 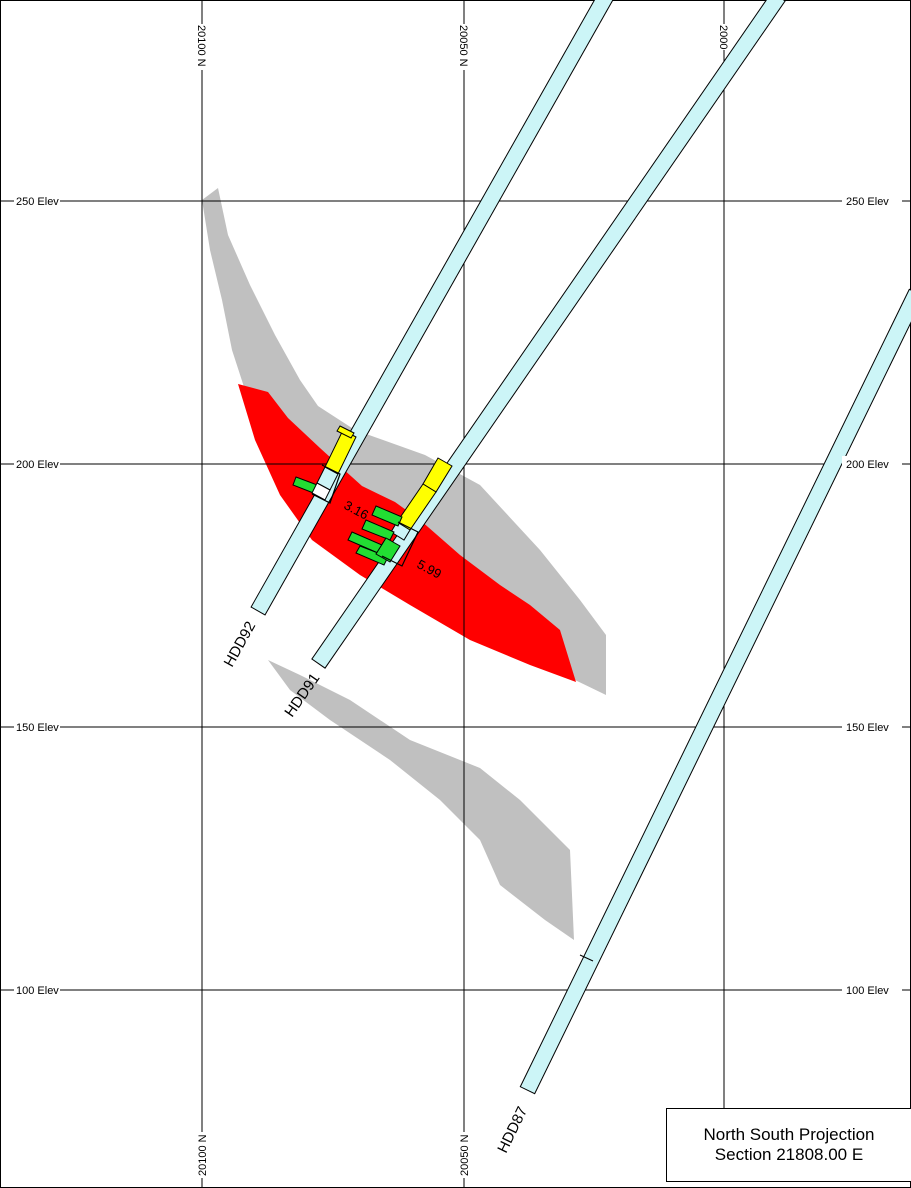 What do you see at coordinates (872, 595) in the screenshot?
I see `elevation-labels-right: 250 Elev 200 Elev 150 Elev 100 Elev` at bounding box center [872, 595].